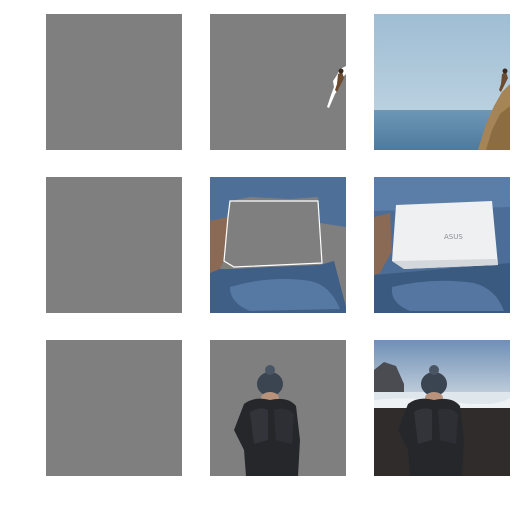  I want to click on row3-empty-mask, so click(114, 408).